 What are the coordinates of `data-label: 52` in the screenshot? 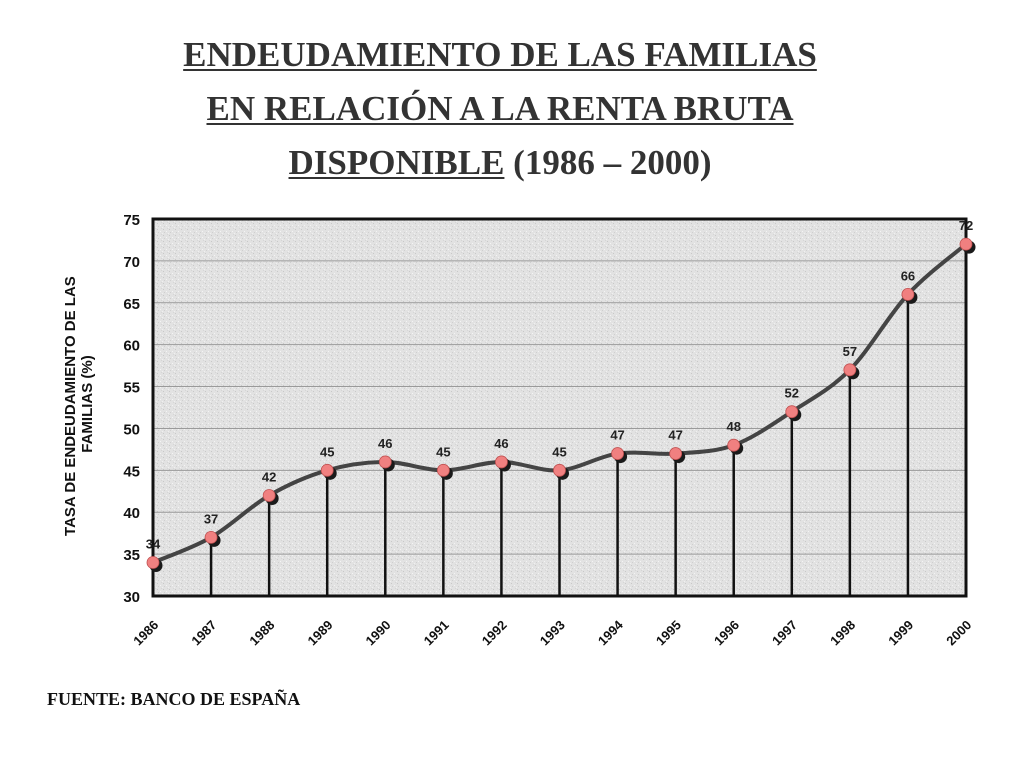 It's located at (792, 393).